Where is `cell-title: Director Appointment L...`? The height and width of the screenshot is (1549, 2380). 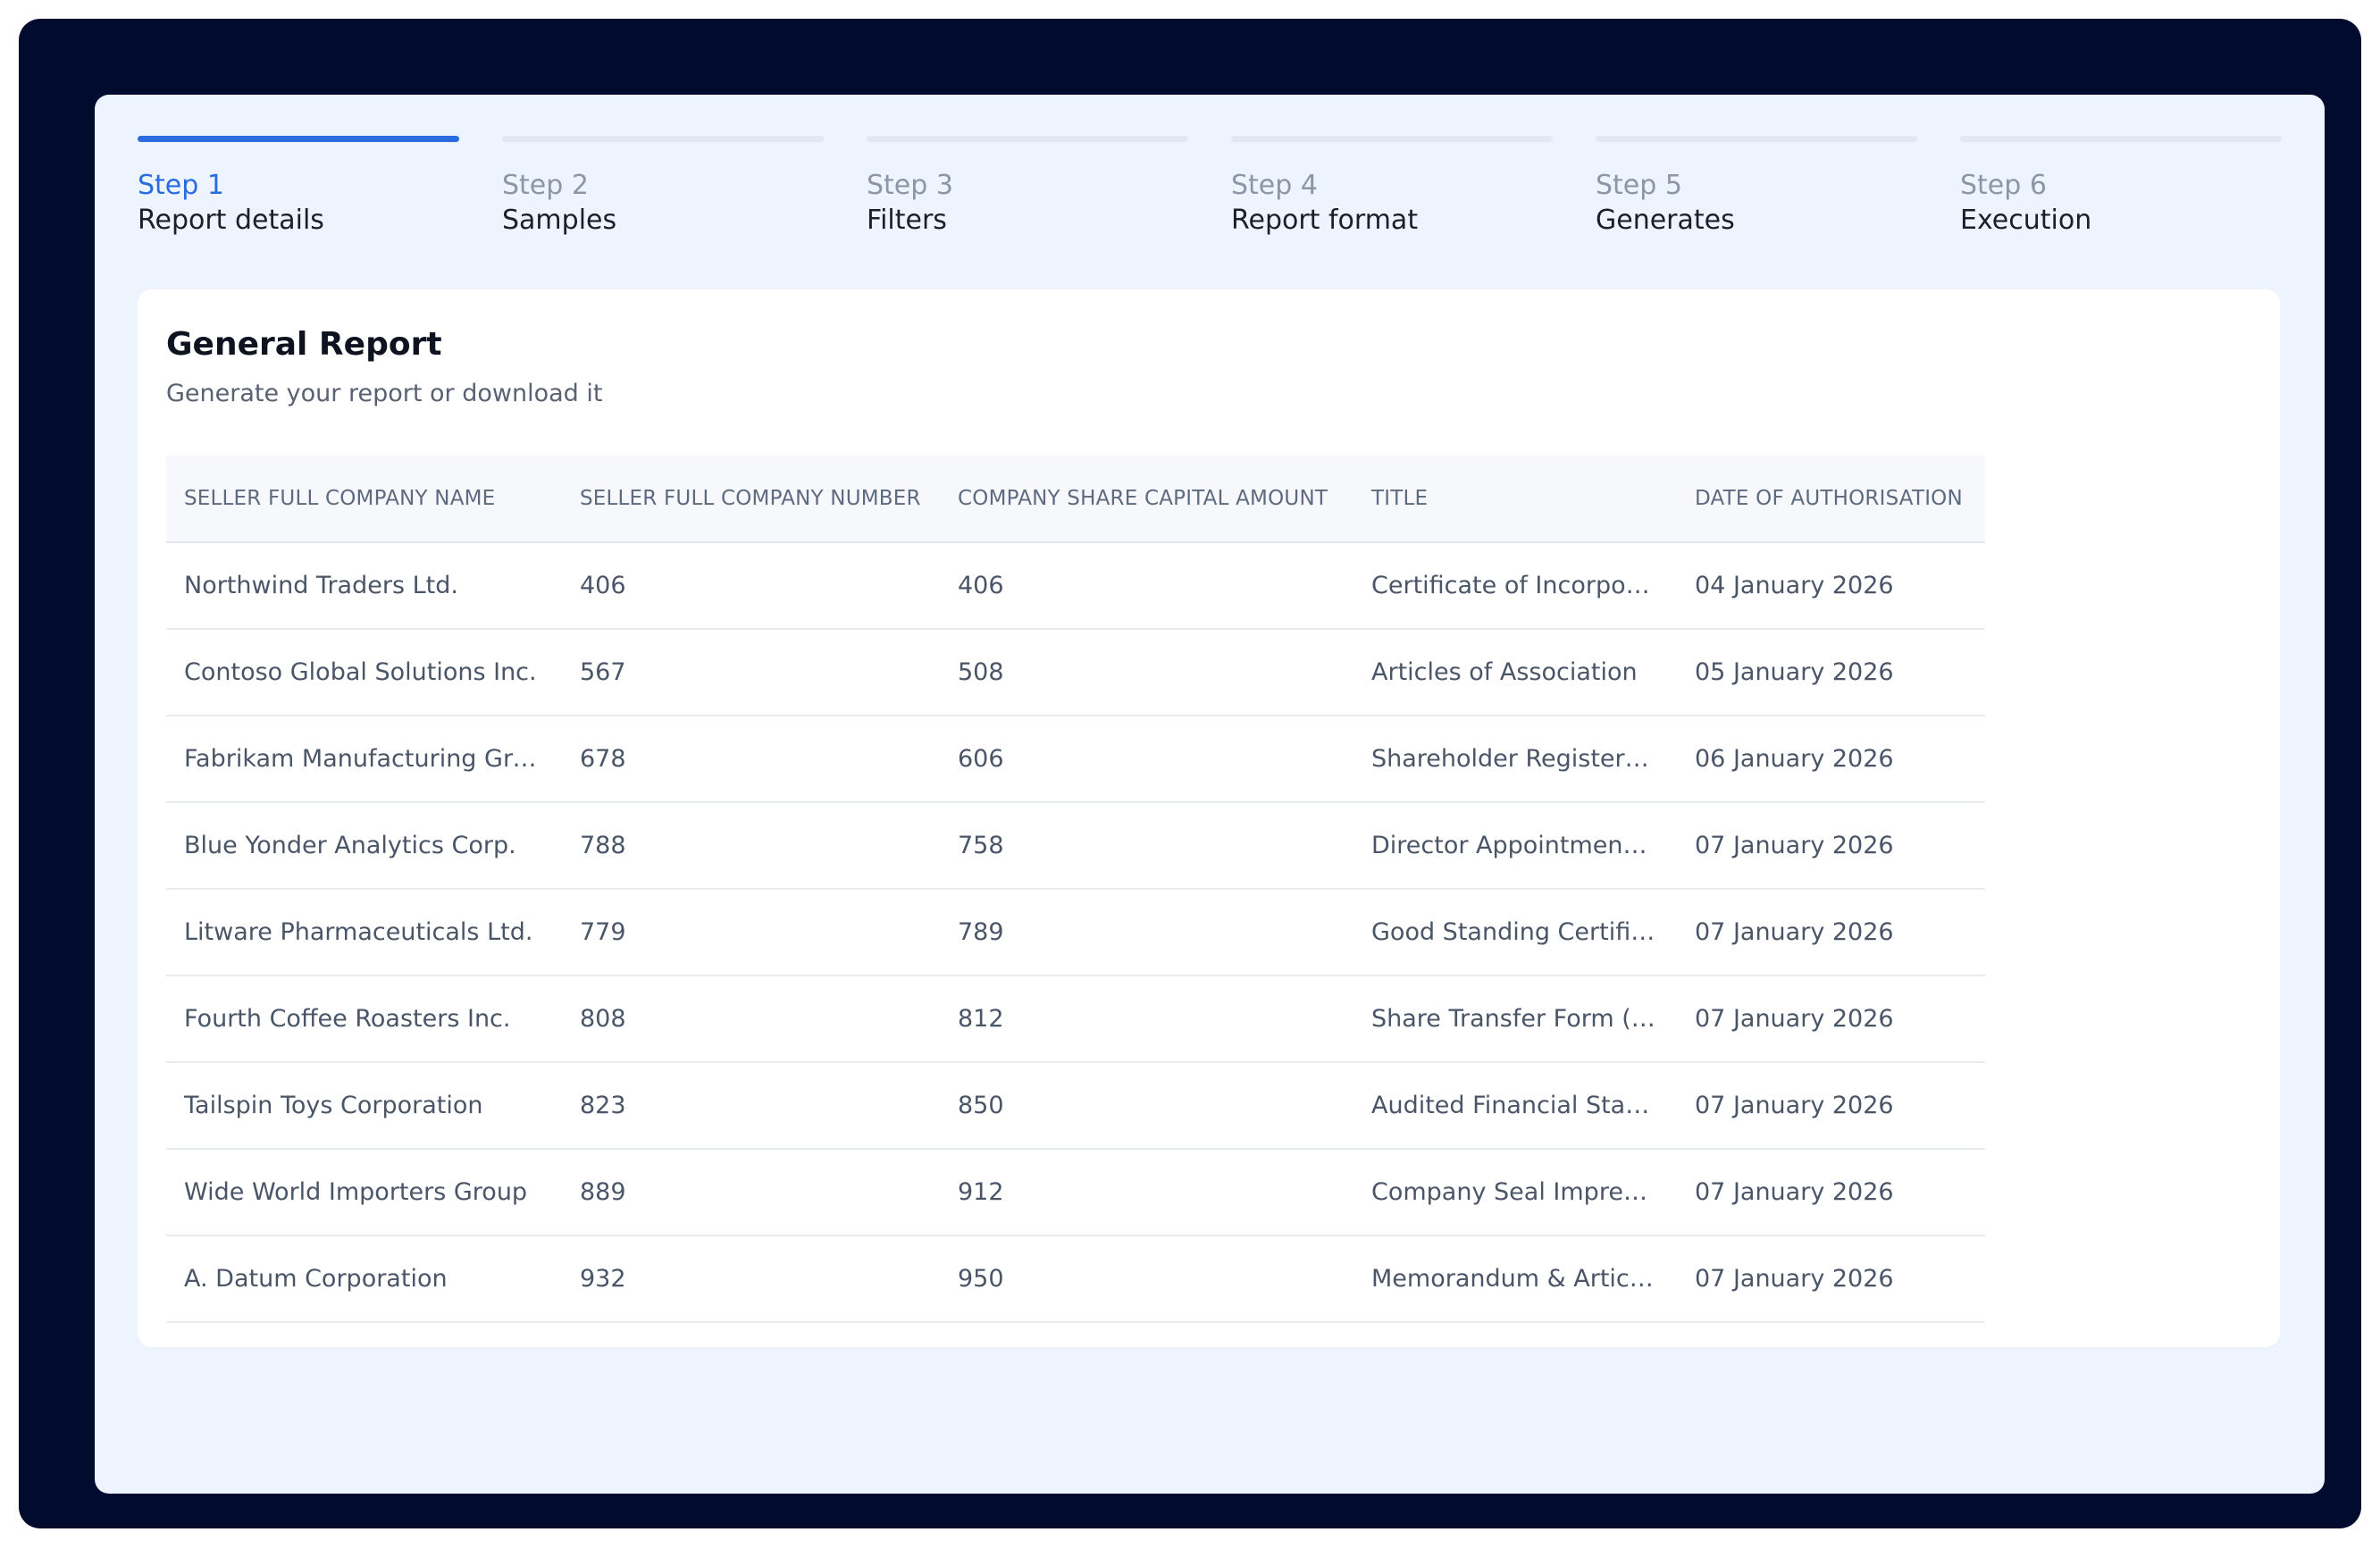
cell-title: Director Appointment L... is located at coordinates (1513, 845).